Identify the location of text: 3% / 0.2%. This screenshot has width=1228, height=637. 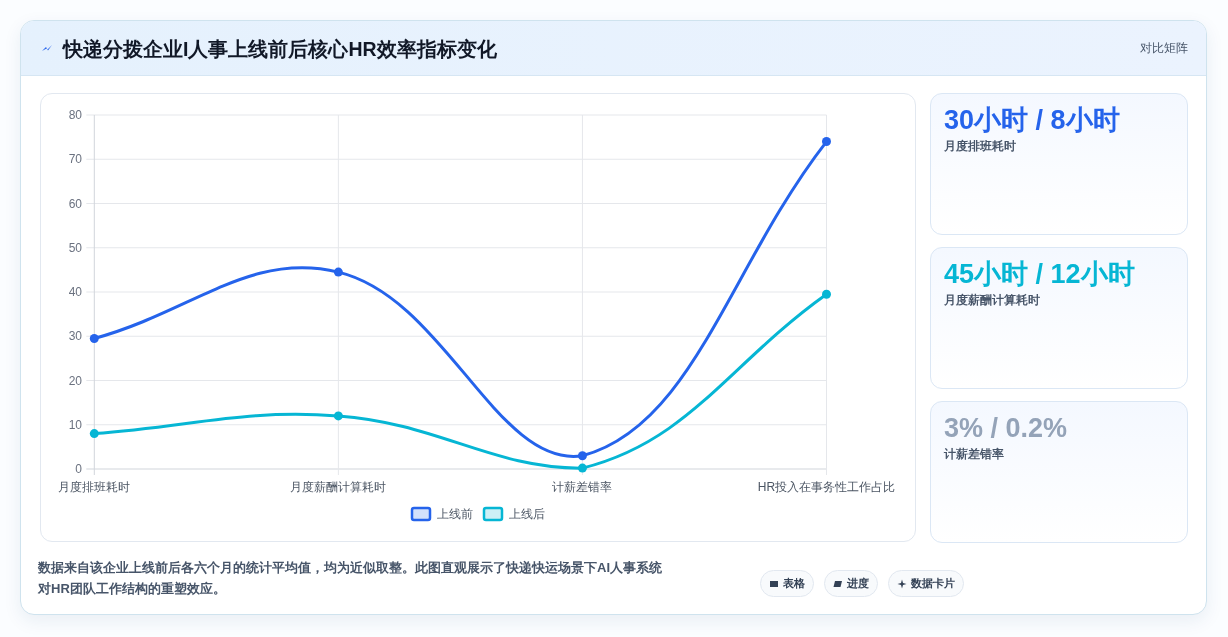
(1006, 428).